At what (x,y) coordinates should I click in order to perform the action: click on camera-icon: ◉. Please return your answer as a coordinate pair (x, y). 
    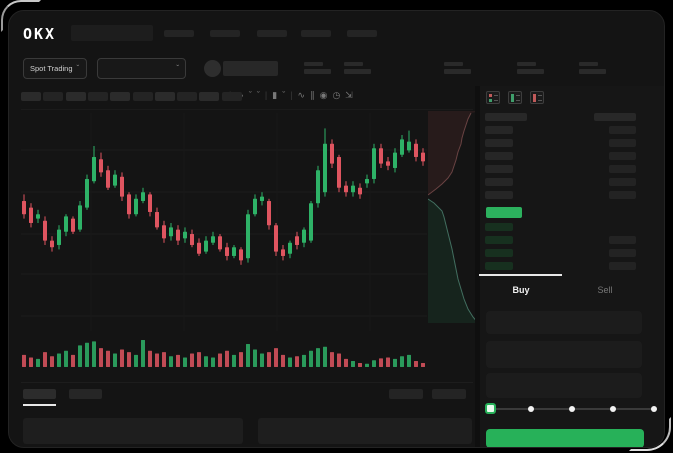
    Looking at the image, I should click on (323, 95).